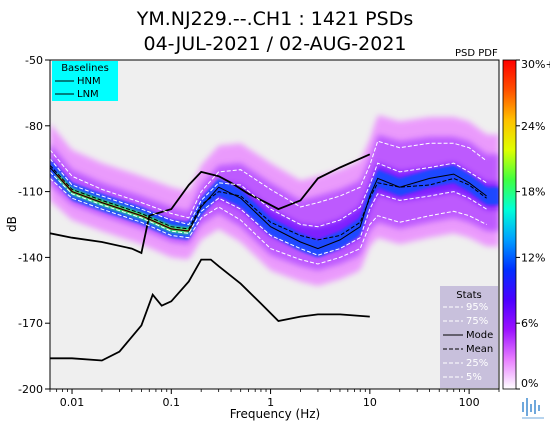  I want to click on y-tick-label: -200, so click(30, 389).